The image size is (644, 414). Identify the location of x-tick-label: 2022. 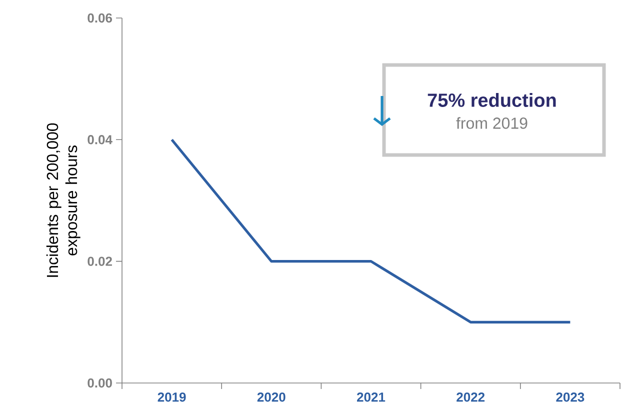
(470, 397).